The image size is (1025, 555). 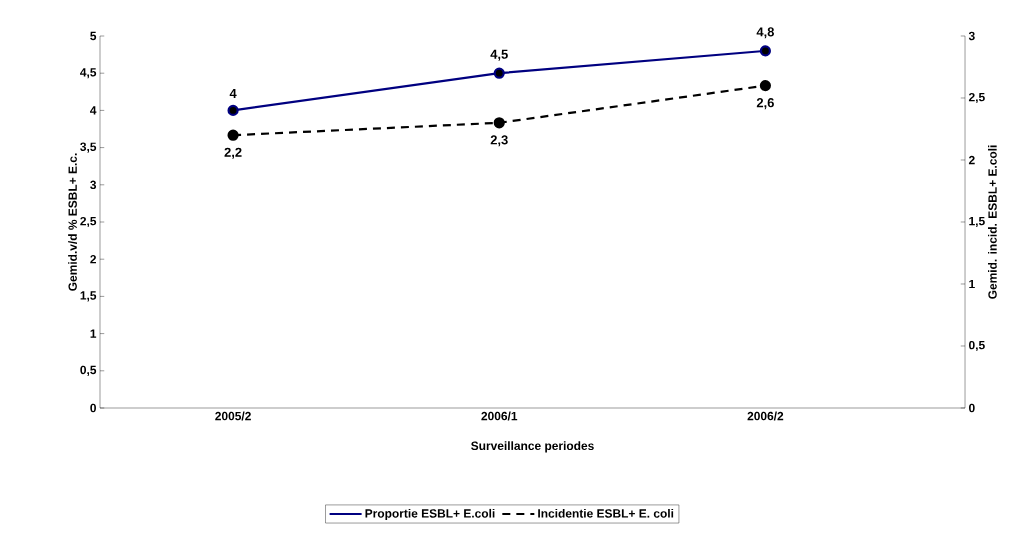 What do you see at coordinates (765, 104) in the screenshot?
I see `data-label: 2,6` at bounding box center [765, 104].